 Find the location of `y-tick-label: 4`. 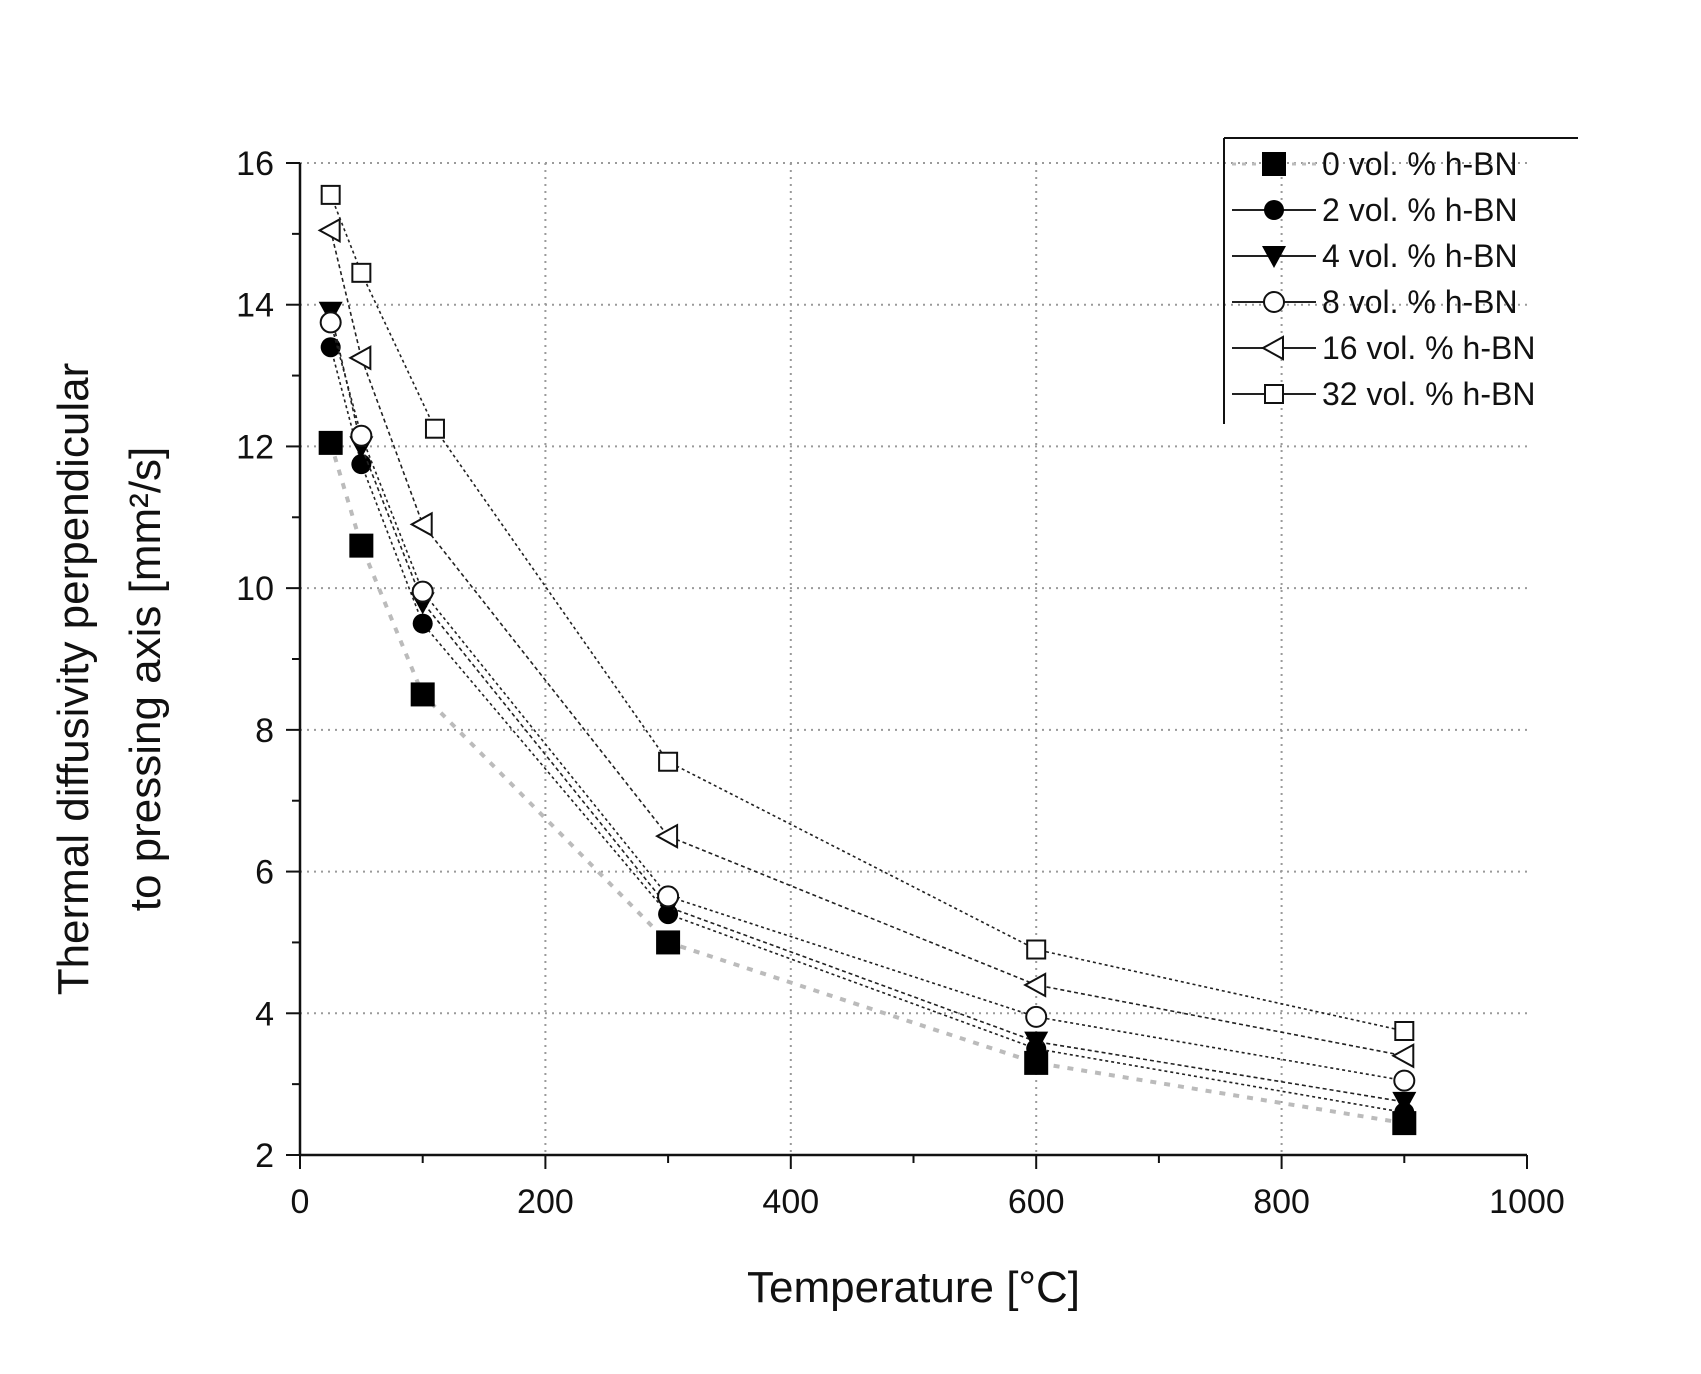

y-tick-label: 4 is located at coordinates (264, 1014).